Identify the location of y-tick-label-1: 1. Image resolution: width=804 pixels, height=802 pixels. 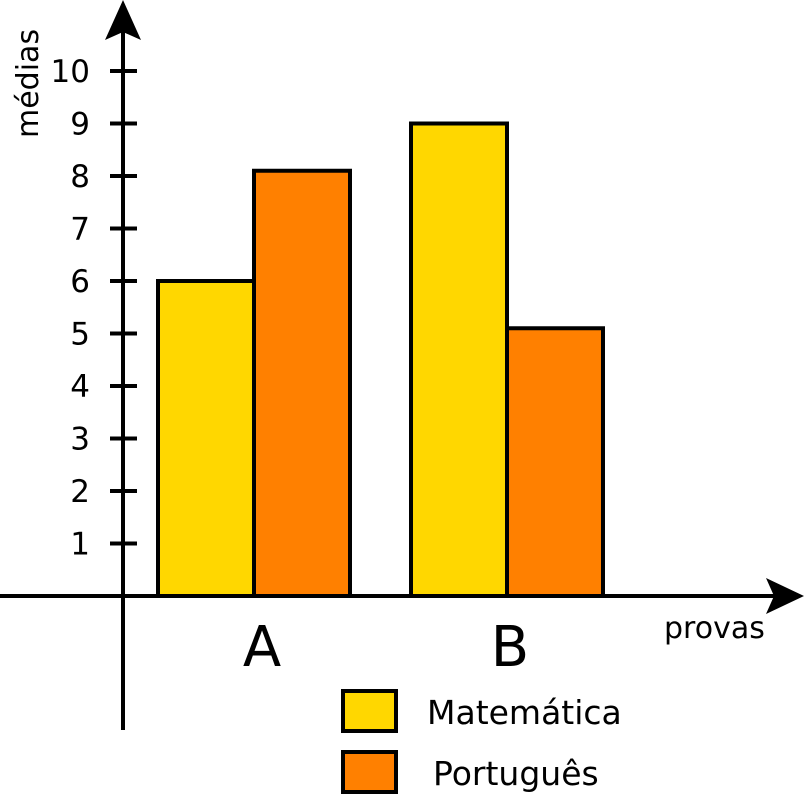
(80, 545).